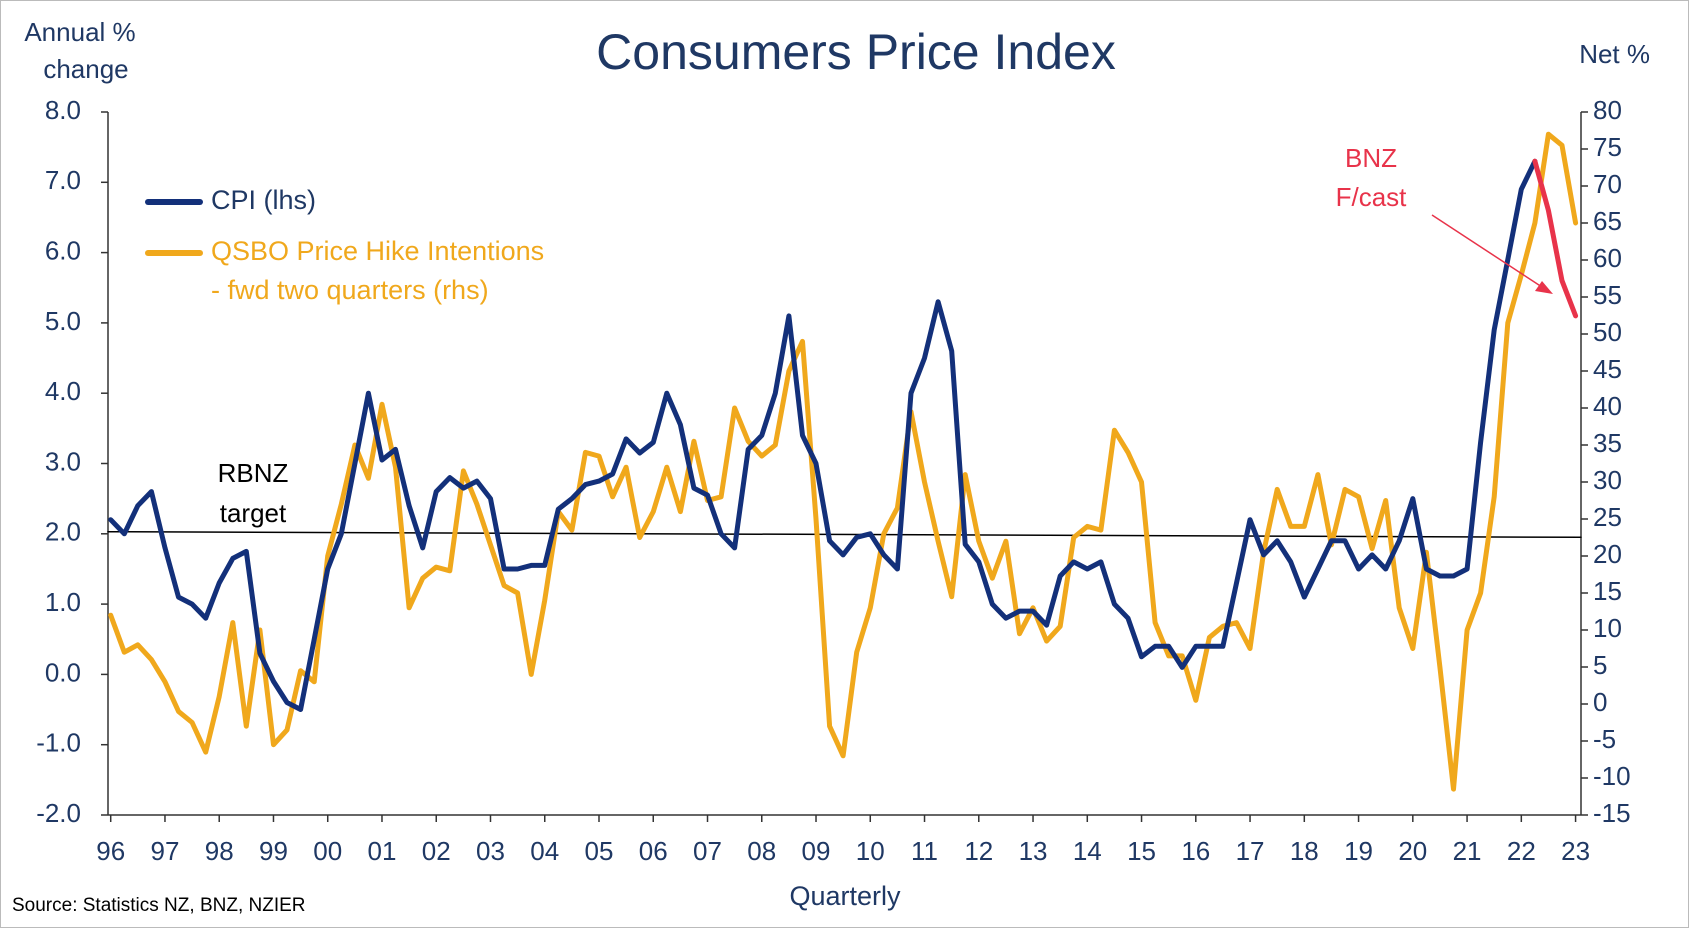 The height and width of the screenshot is (928, 1689). What do you see at coordinates (263, 200) in the screenshot?
I see `legend-label: CPI (lhs)` at bounding box center [263, 200].